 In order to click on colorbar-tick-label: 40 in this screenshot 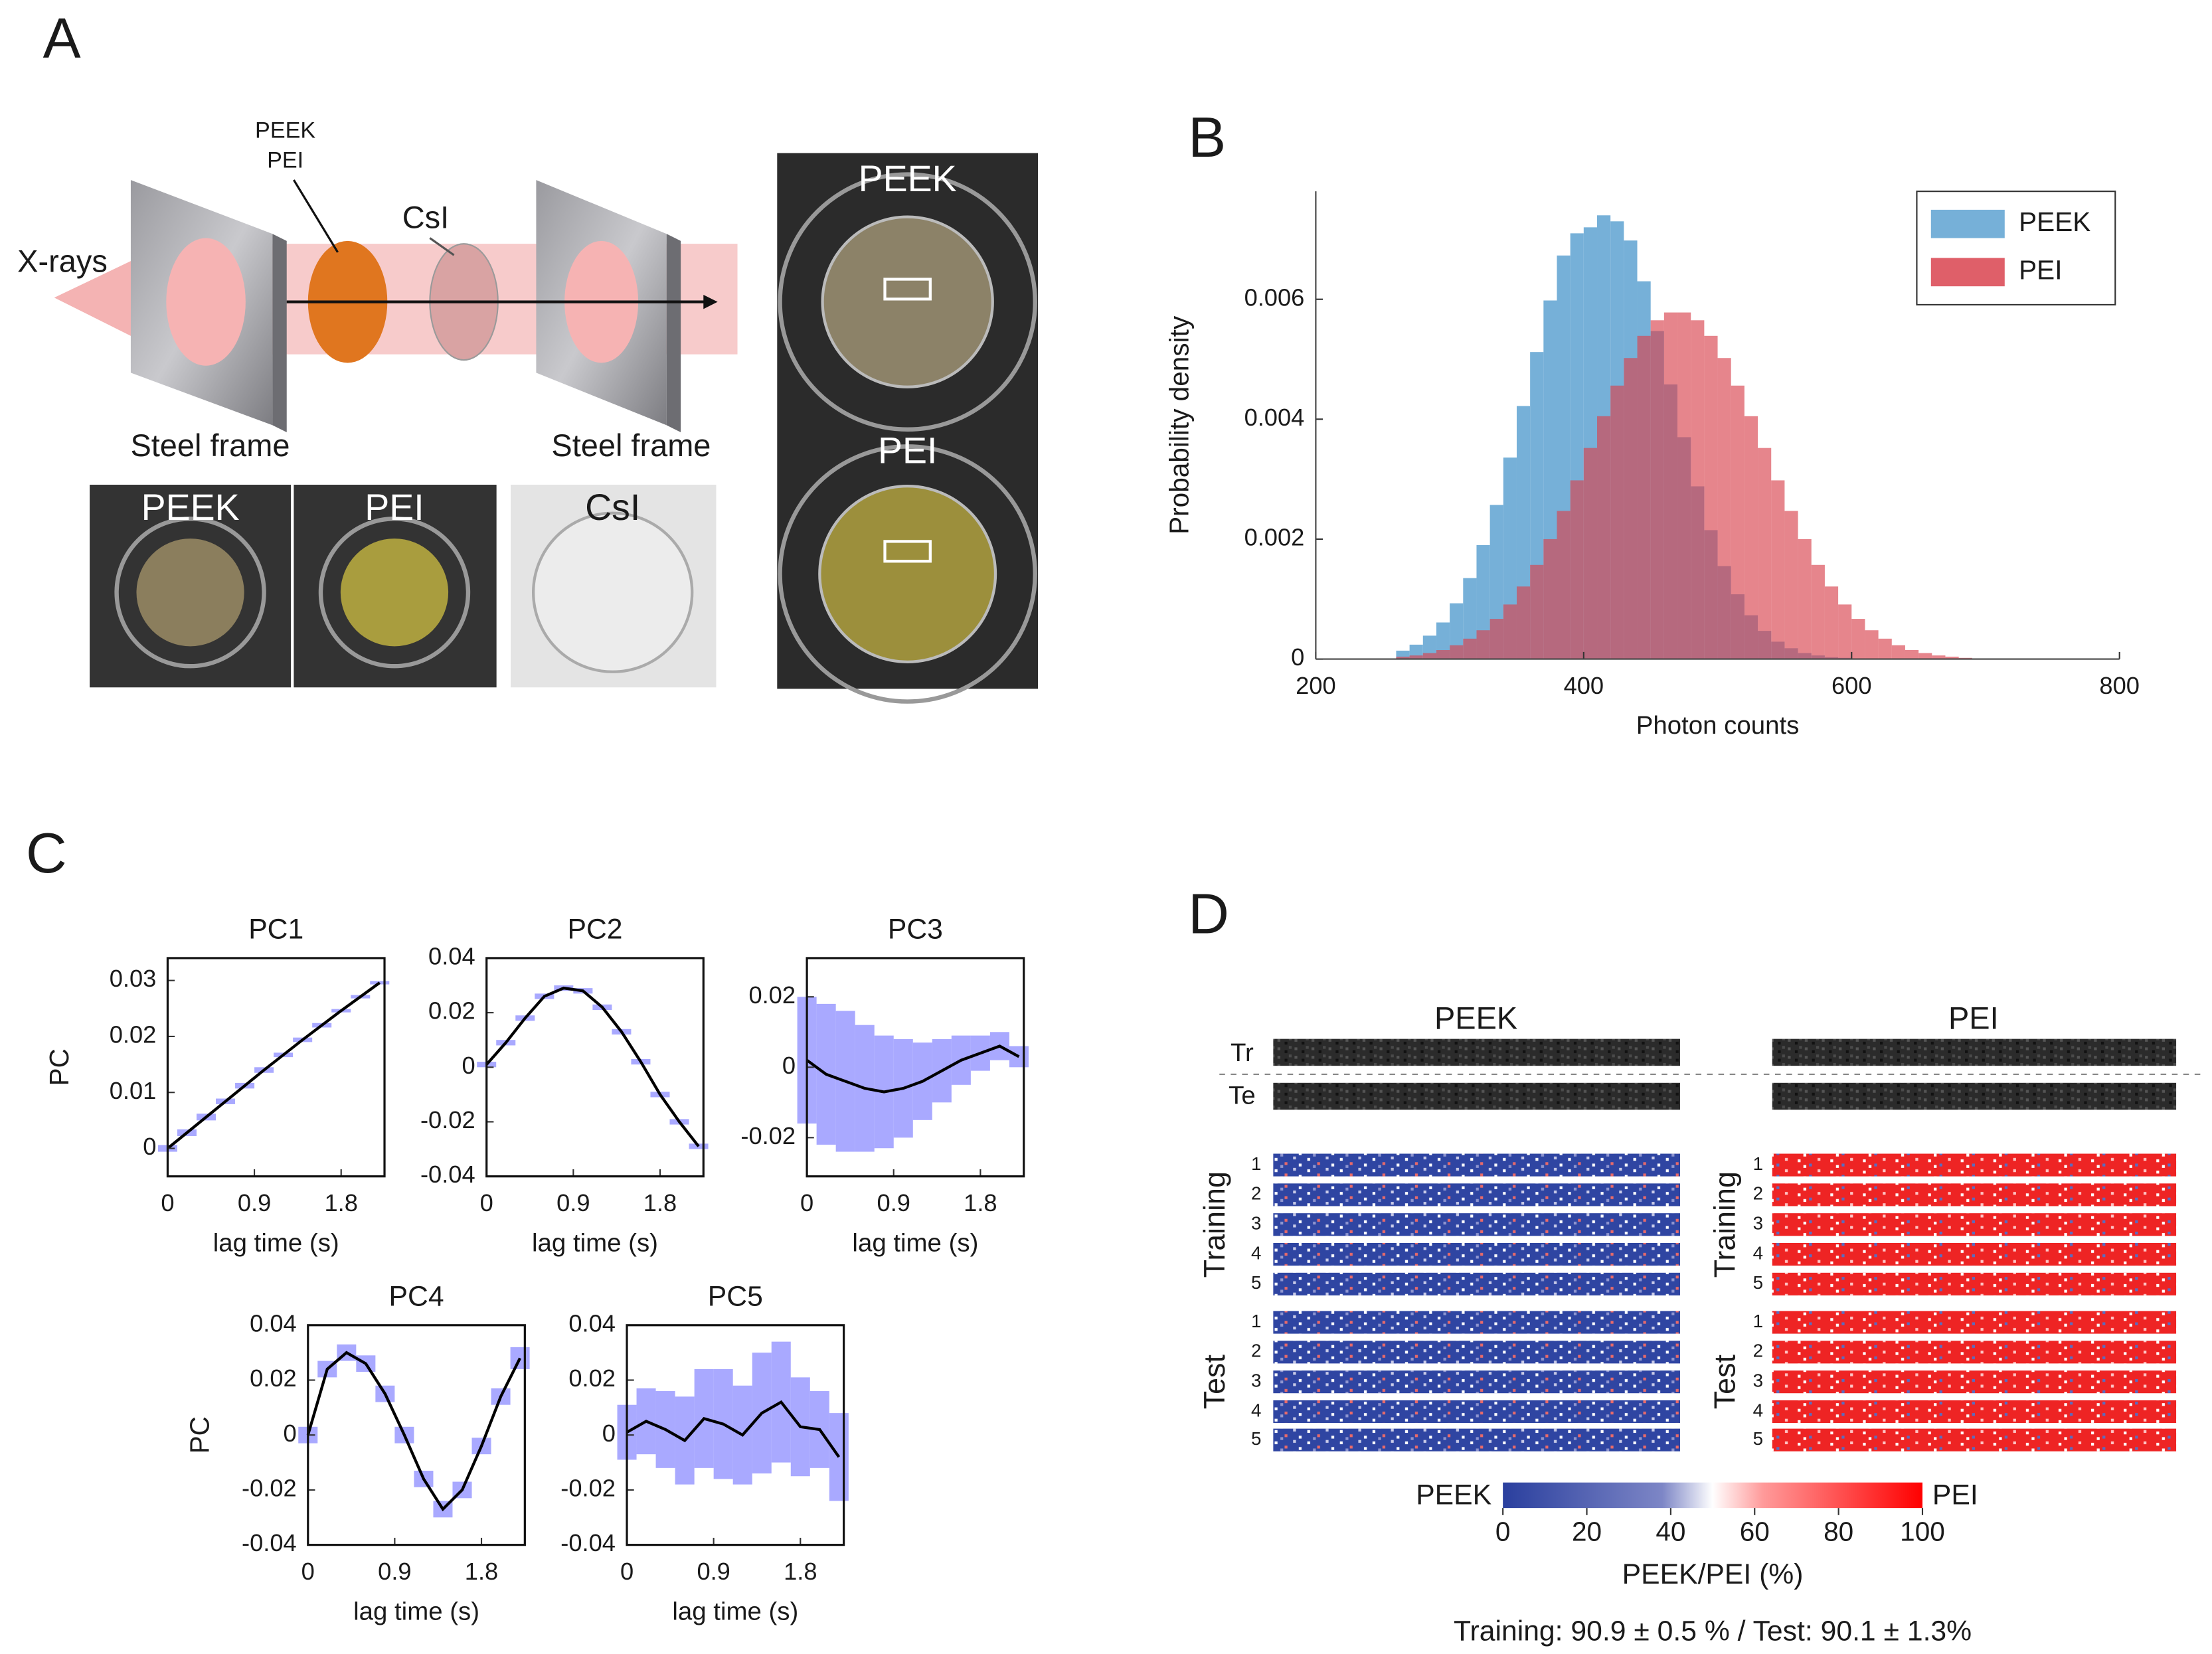, I will do `click(1670, 1531)`.